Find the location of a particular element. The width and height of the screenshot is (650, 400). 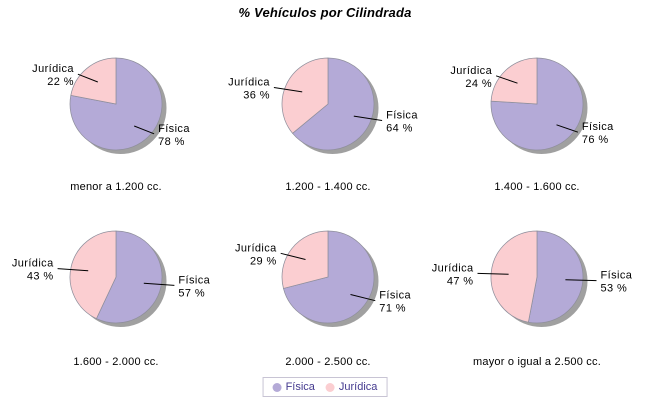

pie-caption-3: 1.400 - 1.600 cc. is located at coordinates (537, 187).